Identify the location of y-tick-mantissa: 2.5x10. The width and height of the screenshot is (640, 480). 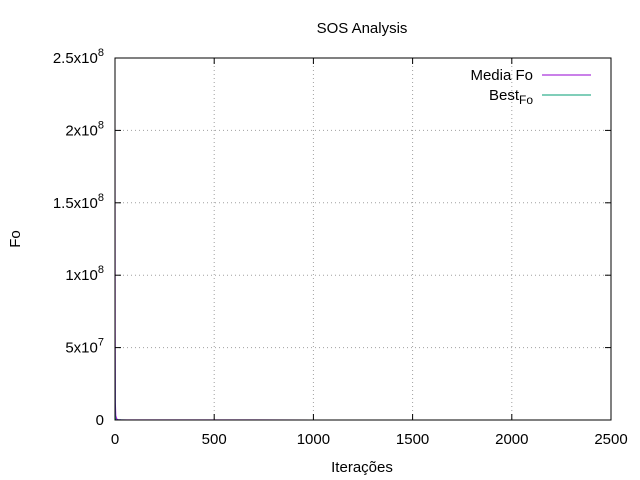
(75, 58).